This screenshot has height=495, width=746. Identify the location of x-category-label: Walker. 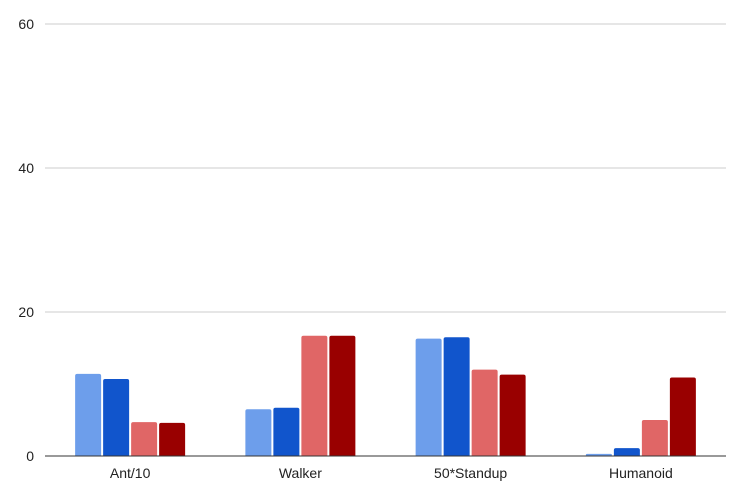
(300, 473).